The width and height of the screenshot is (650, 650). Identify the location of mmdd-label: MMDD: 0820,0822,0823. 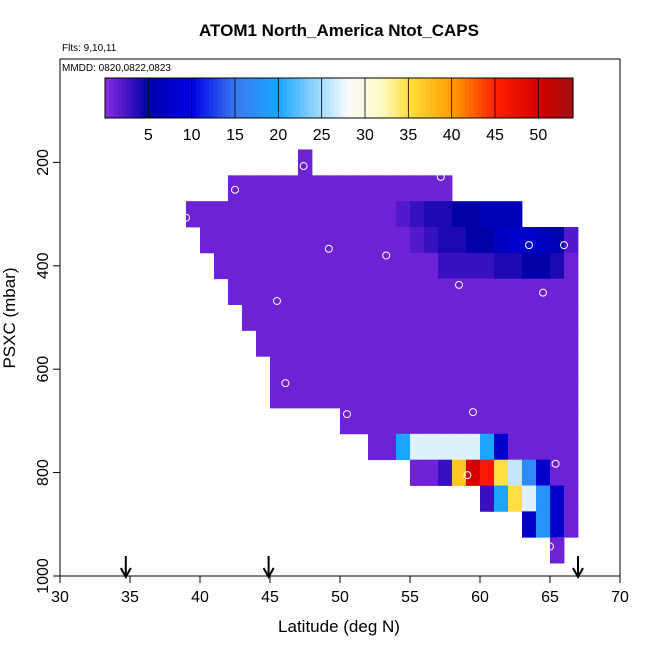
(116, 68).